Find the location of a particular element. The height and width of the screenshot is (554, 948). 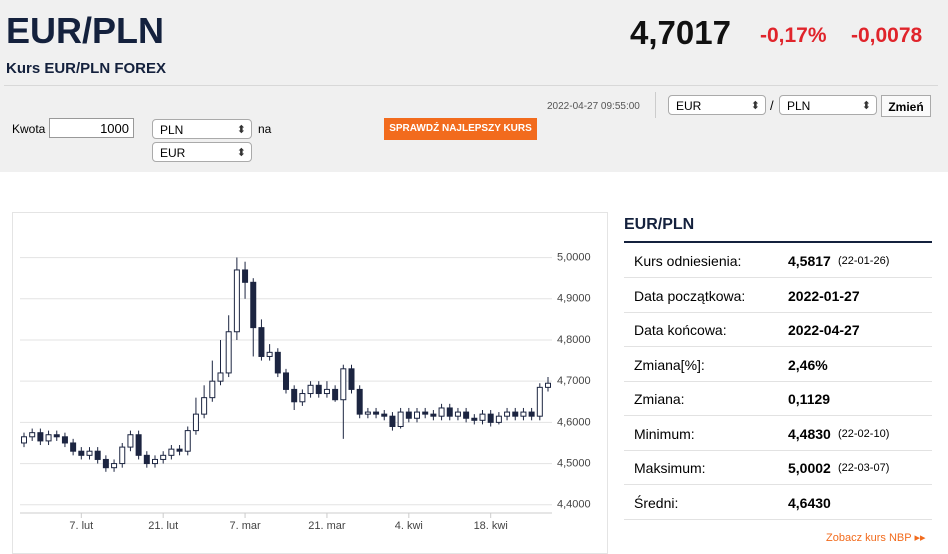

stats-row: Kurs odniesienia: 4,5817 (22-01-26) is located at coordinates (778, 260).